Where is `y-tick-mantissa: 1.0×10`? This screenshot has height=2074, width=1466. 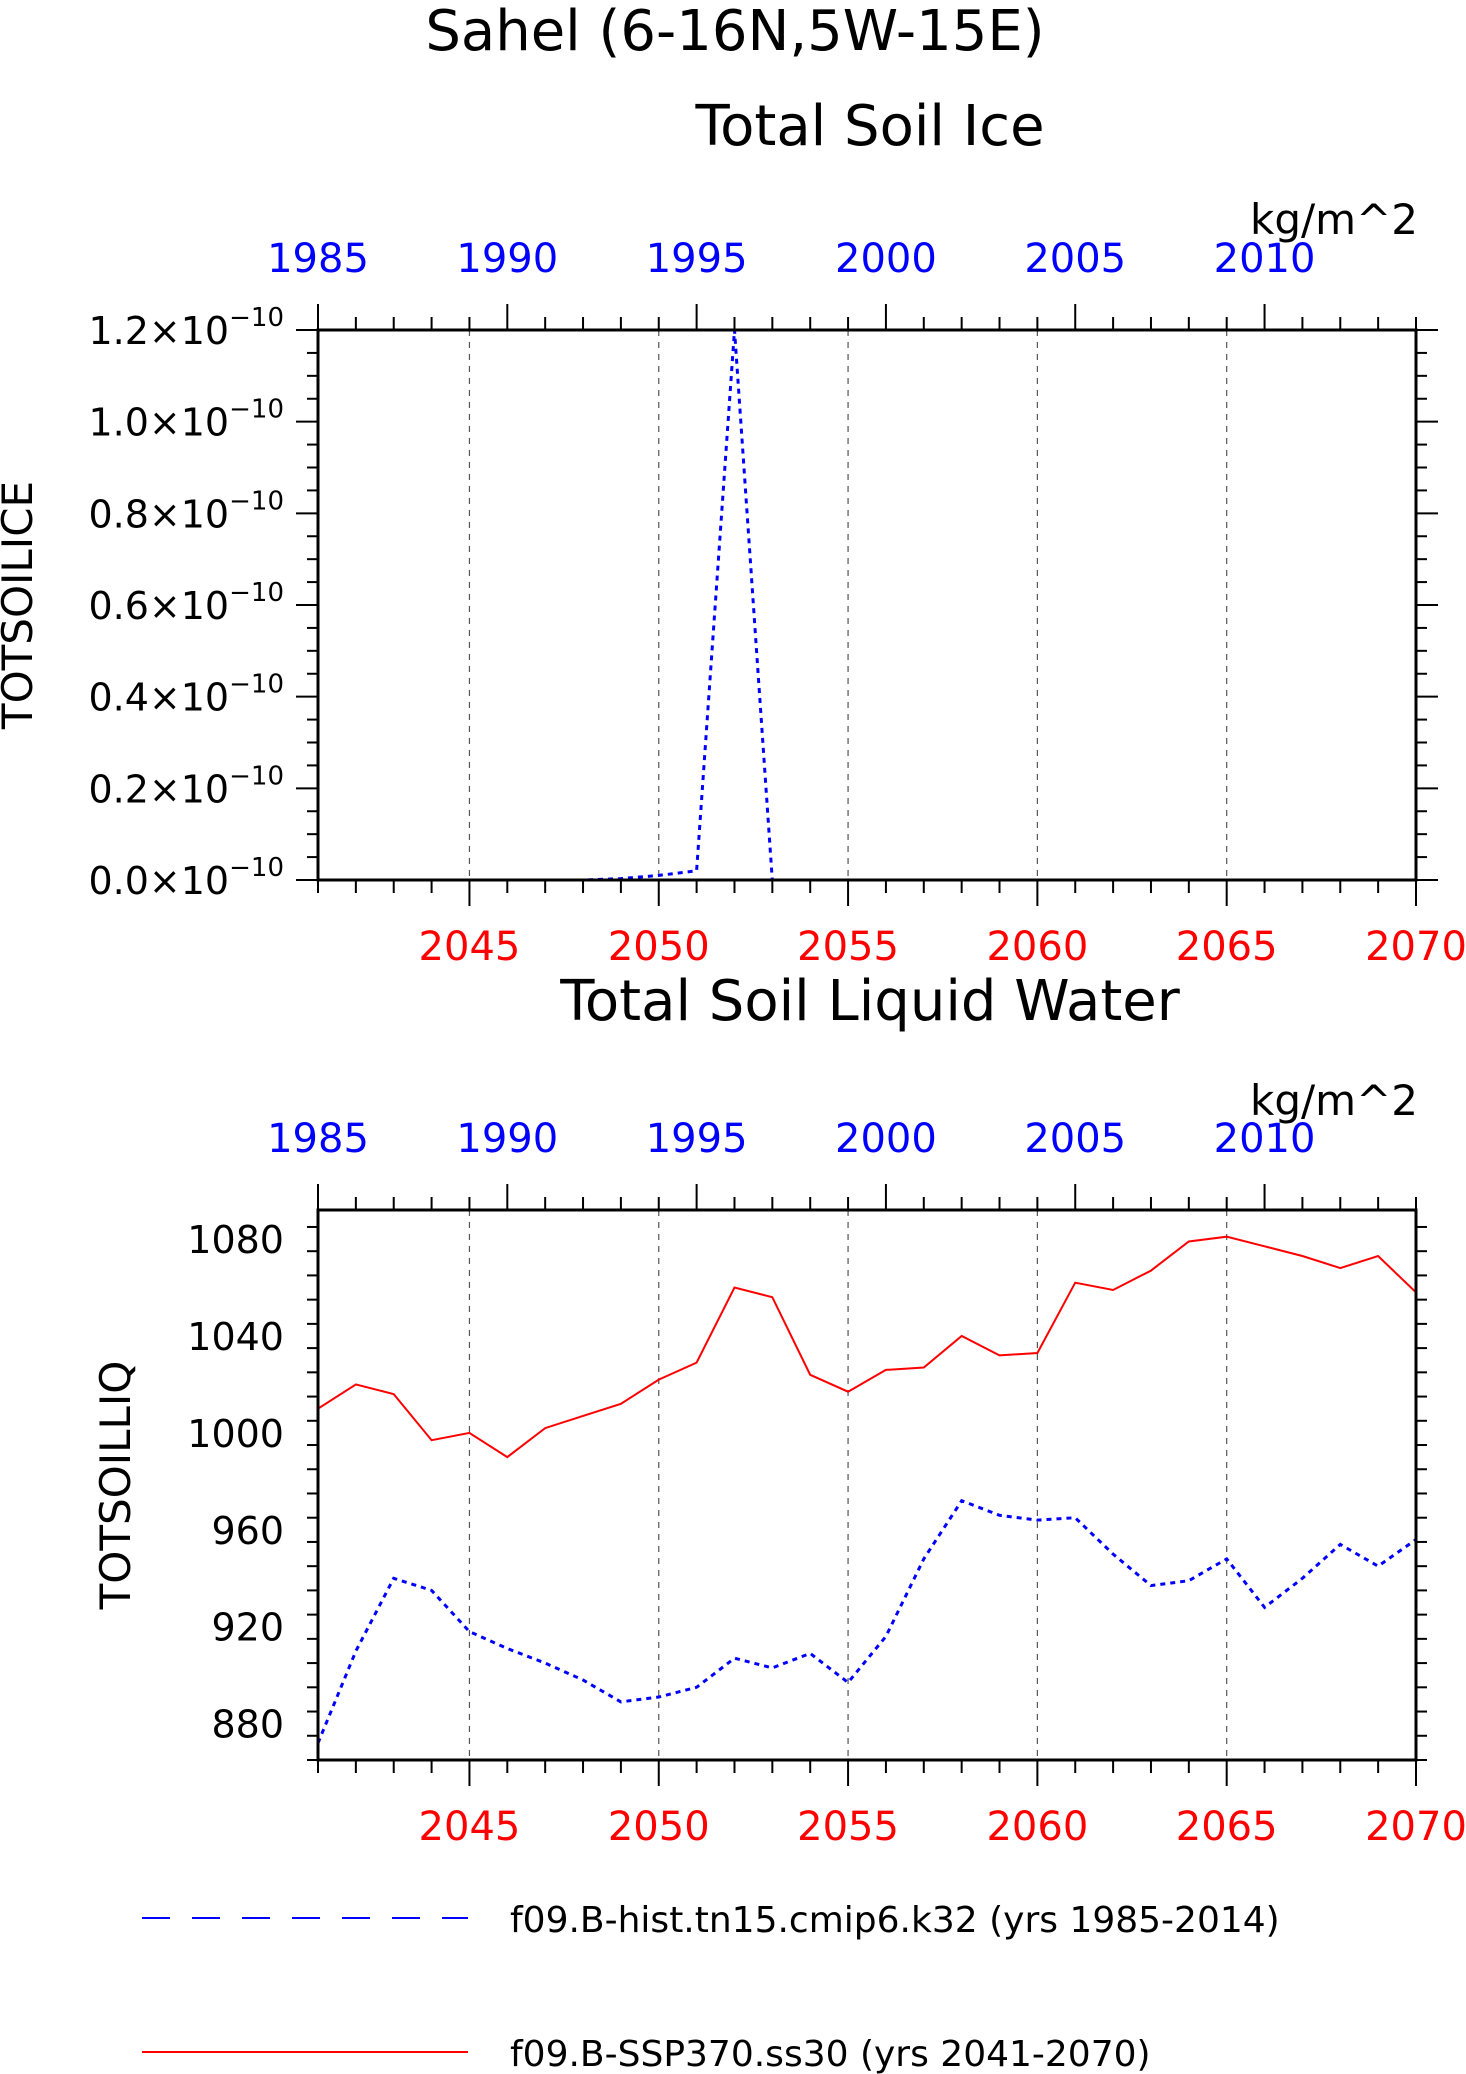
y-tick-mantissa: 1.0×10 is located at coordinates (158, 423).